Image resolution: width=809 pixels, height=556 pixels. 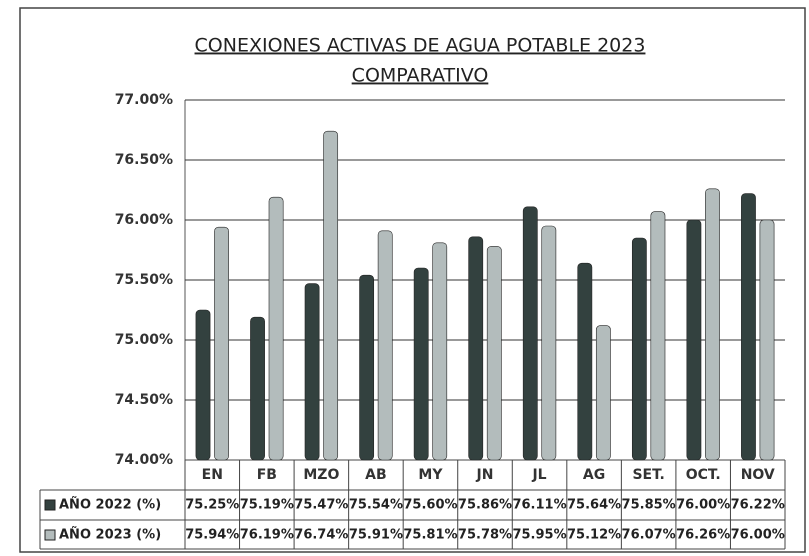 What do you see at coordinates (144, 160) in the screenshot?
I see `y-tick-label: 76.50%` at bounding box center [144, 160].